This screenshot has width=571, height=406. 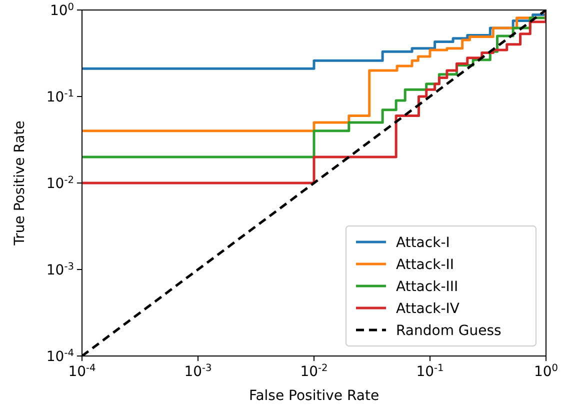 I want to click on x-tick-label: 10$^{-1}$, so click(x=430, y=371).